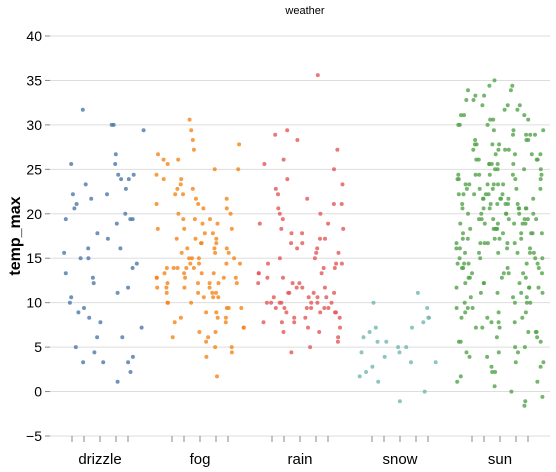  What do you see at coordinates (34, 258) in the screenshot?
I see `y-tick-label: 15` at bounding box center [34, 258].